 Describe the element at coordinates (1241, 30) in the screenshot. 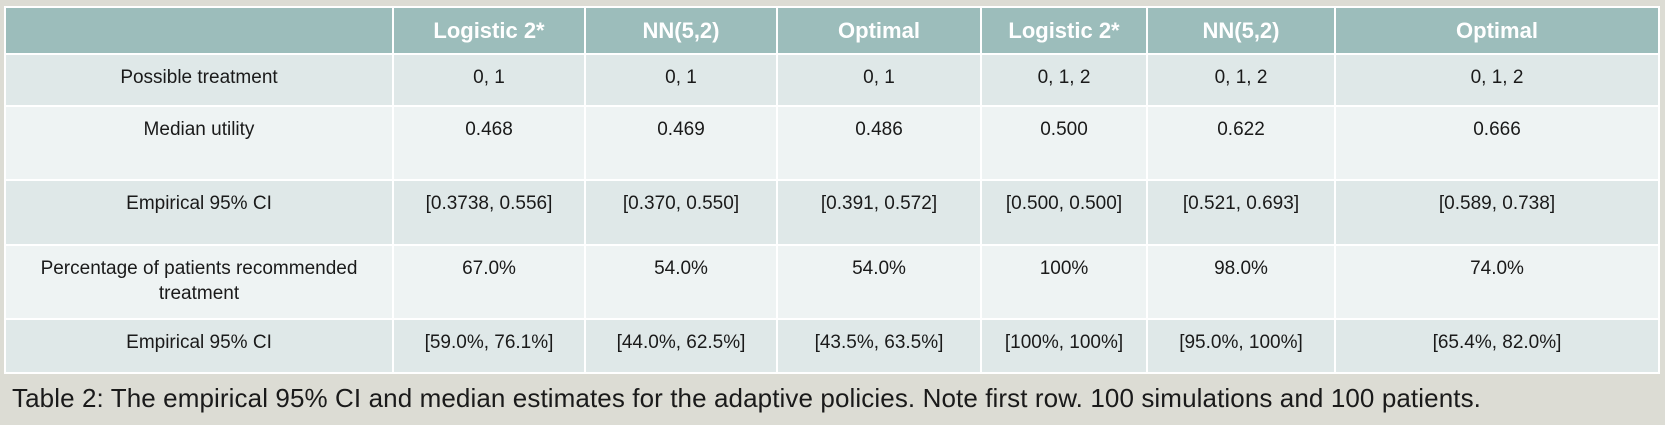

I see `header-cell-nn-5-2-three-arm: NN(5,2)` at that location.